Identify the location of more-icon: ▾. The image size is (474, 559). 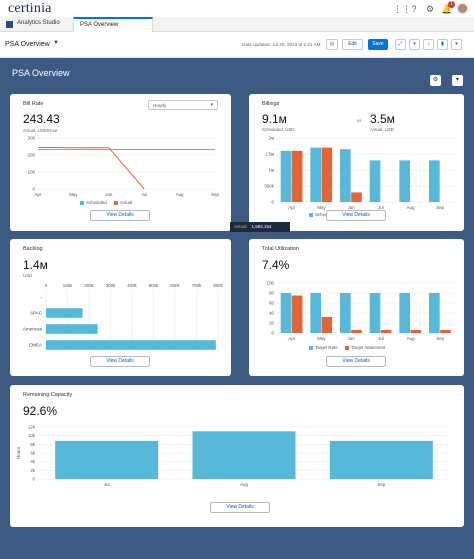
(456, 44).